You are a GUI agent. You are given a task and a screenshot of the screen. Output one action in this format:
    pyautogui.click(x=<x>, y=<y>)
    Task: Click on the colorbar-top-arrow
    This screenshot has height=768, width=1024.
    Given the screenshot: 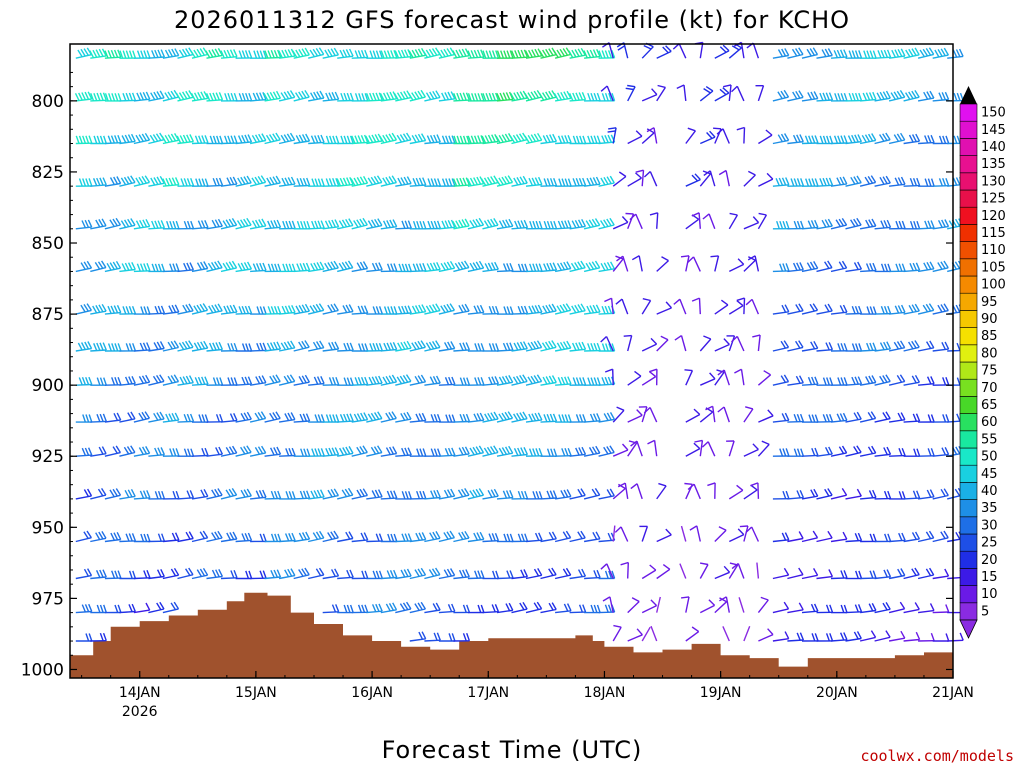 What is the action you would take?
    pyautogui.click(x=968, y=95)
    